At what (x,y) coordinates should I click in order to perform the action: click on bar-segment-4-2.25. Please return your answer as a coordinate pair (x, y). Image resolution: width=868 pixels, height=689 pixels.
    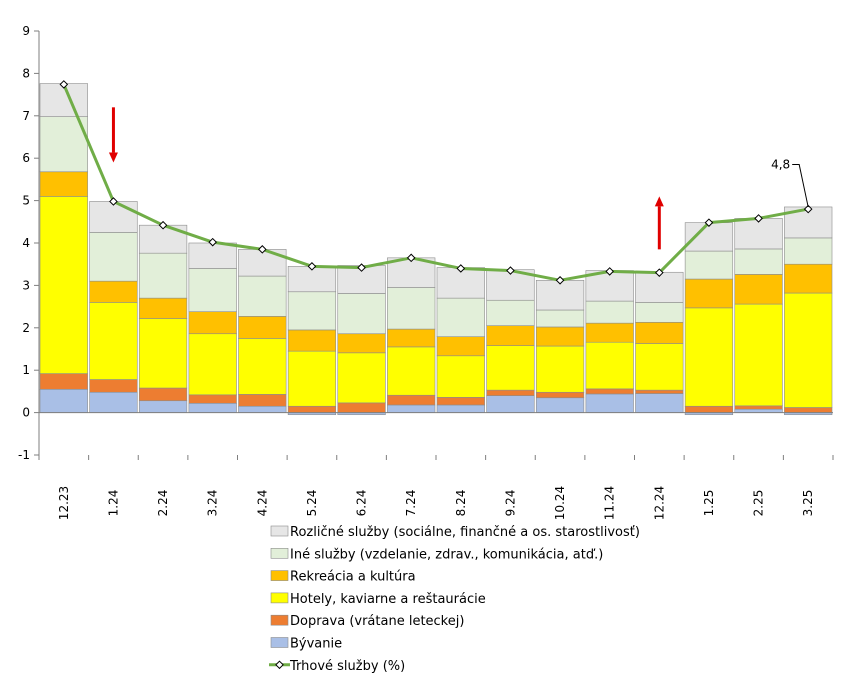
    Looking at the image, I should click on (758, 261).